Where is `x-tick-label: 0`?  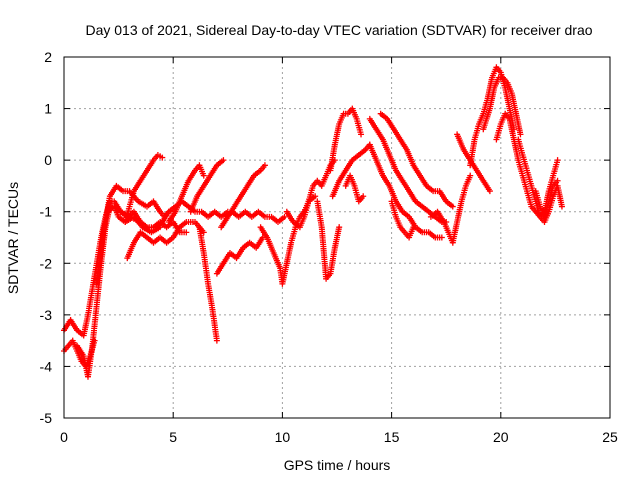 x-tick-label: 0 is located at coordinates (64, 437).